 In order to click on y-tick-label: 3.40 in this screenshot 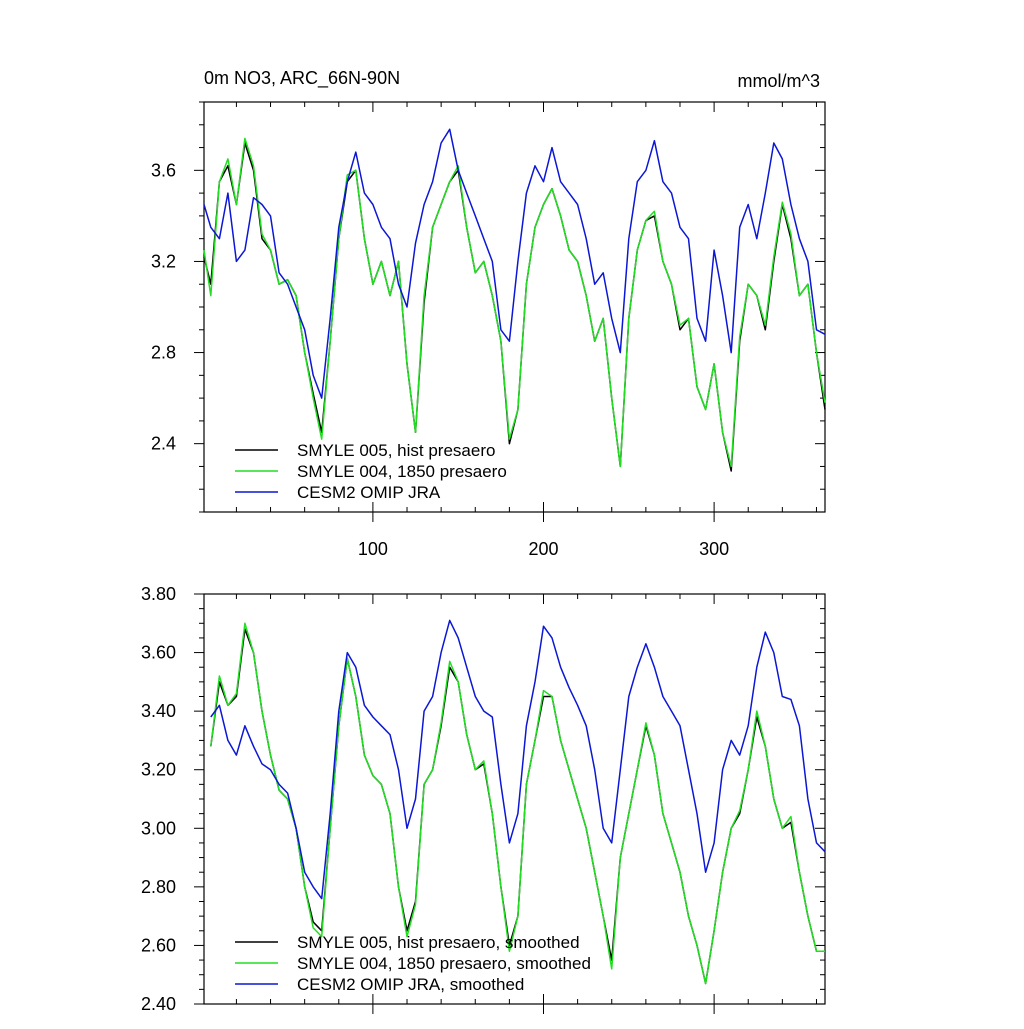, I will do `click(158, 711)`.